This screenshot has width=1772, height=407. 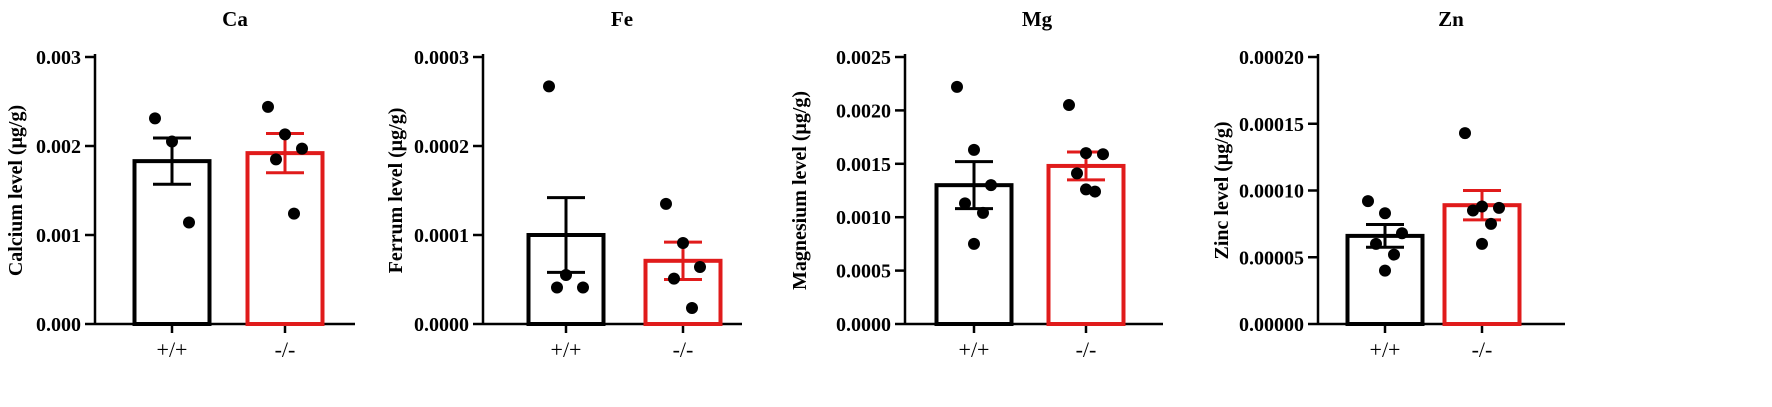 I want to click on y-tick-label: 0.001, so click(x=58, y=236).